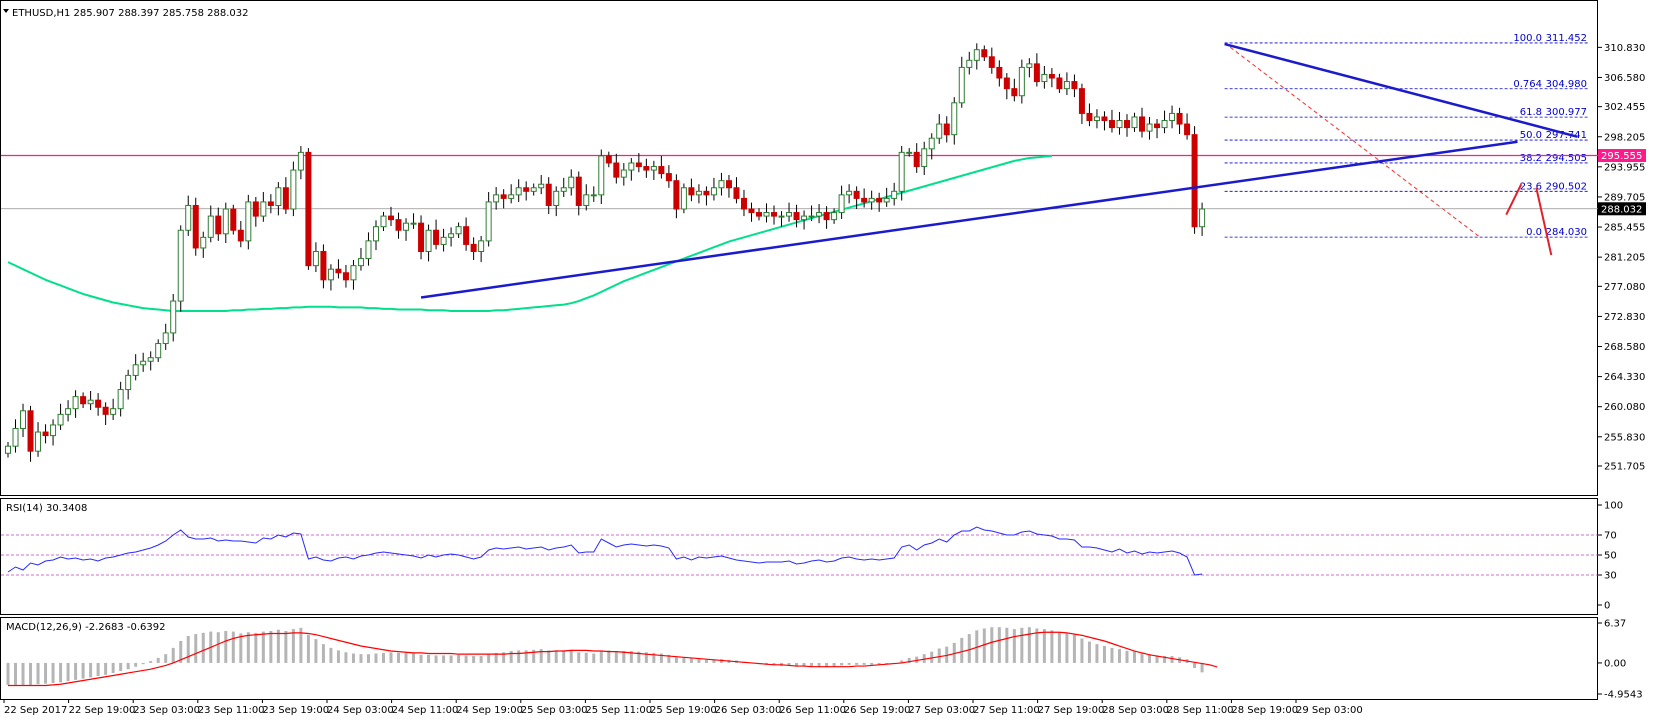 This screenshot has width=1663, height=720. Describe the element at coordinates (877, 710) in the screenshot. I see `time-tick-label: 26 Sep 19:00` at that location.